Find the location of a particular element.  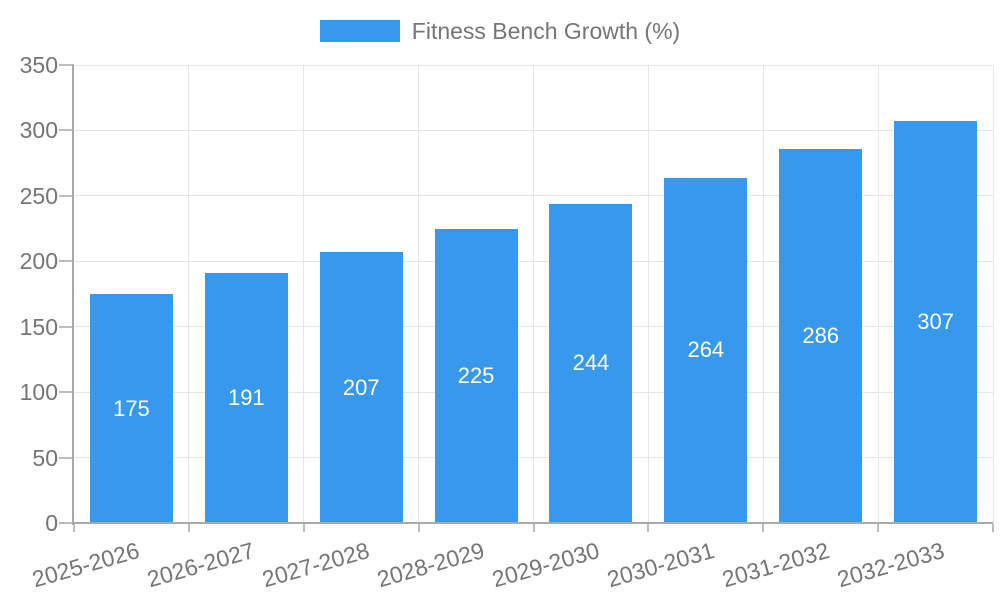

bar-value-label: 307 is located at coordinates (935, 322).